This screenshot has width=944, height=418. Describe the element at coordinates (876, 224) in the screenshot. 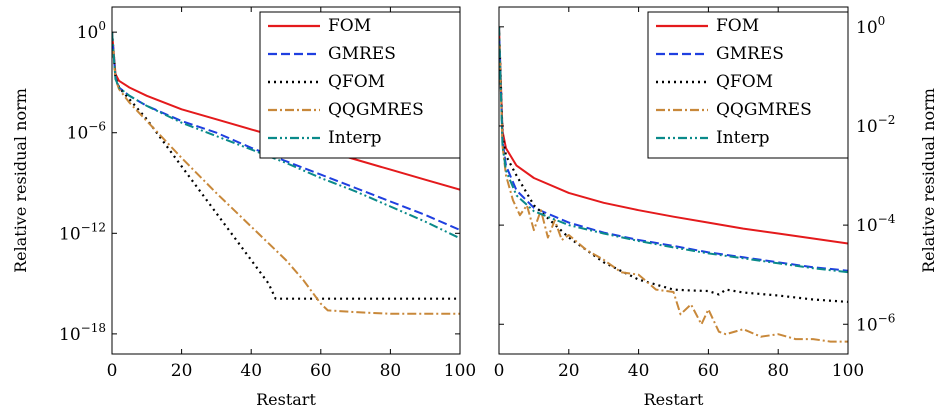

I see `y-tick-label: 10⁻⁴` at that location.